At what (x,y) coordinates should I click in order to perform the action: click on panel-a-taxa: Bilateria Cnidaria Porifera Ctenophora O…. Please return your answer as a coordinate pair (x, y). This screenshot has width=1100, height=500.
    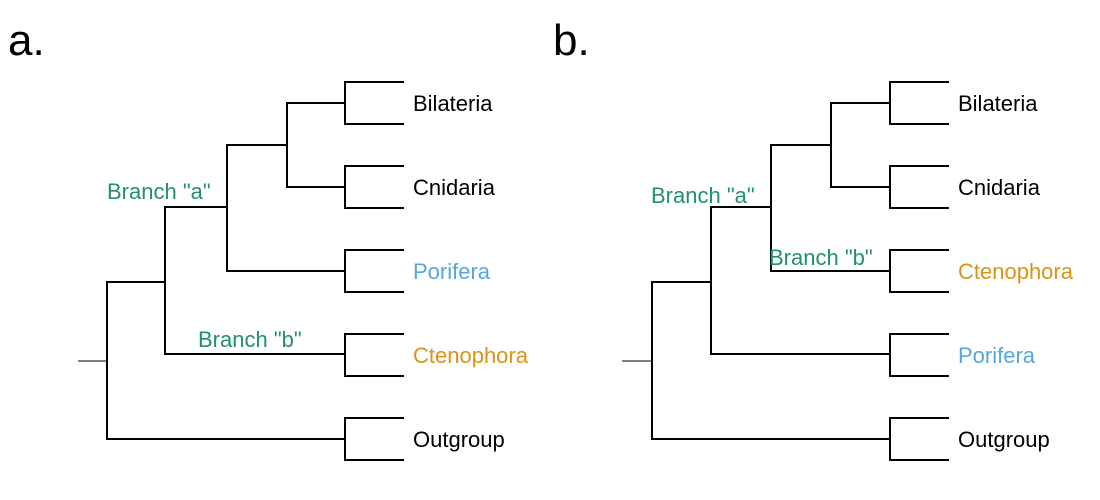
    Looking at the image, I should click on (471, 271).